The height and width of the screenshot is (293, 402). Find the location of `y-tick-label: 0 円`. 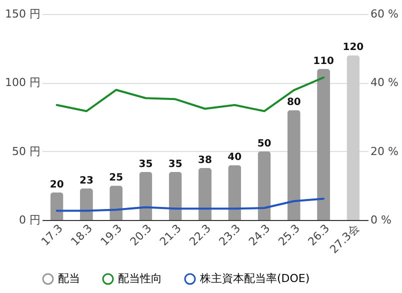

y-tick-label: 0 円 is located at coordinates (29, 220).